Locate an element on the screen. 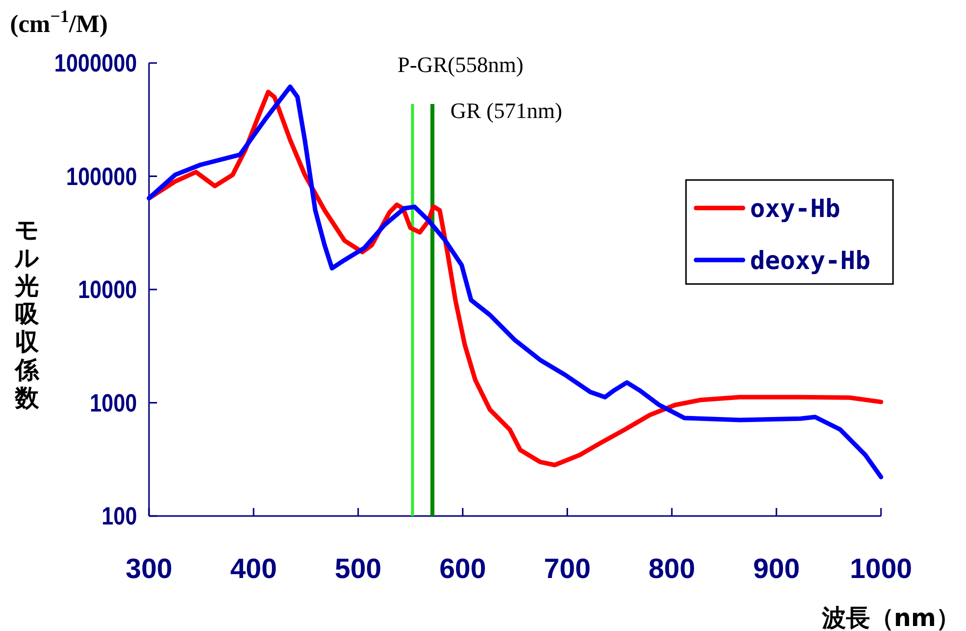 The height and width of the screenshot is (631, 966). legend-label: oxy-Hb is located at coordinates (795, 208).